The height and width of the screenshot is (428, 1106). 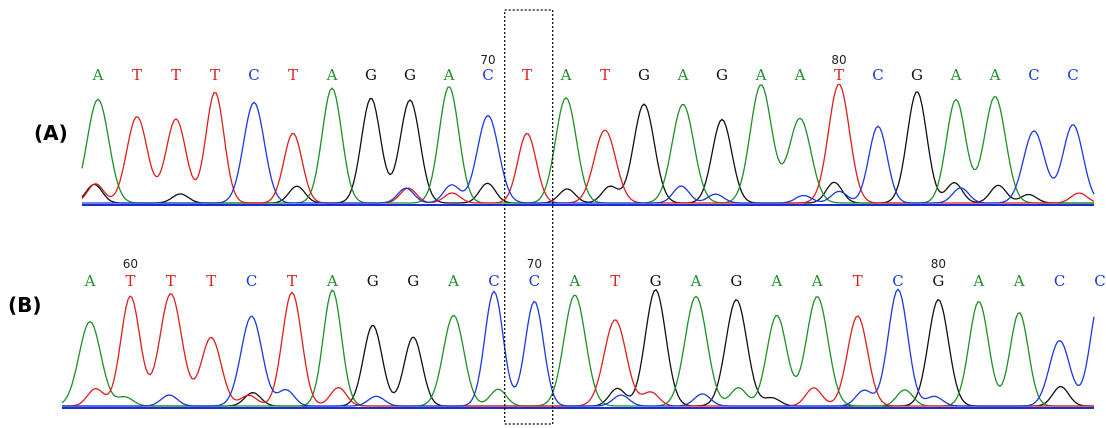 What do you see at coordinates (25, 305) in the screenshot?
I see `panel-b-label: (B)` at bounding box center [25, 305].